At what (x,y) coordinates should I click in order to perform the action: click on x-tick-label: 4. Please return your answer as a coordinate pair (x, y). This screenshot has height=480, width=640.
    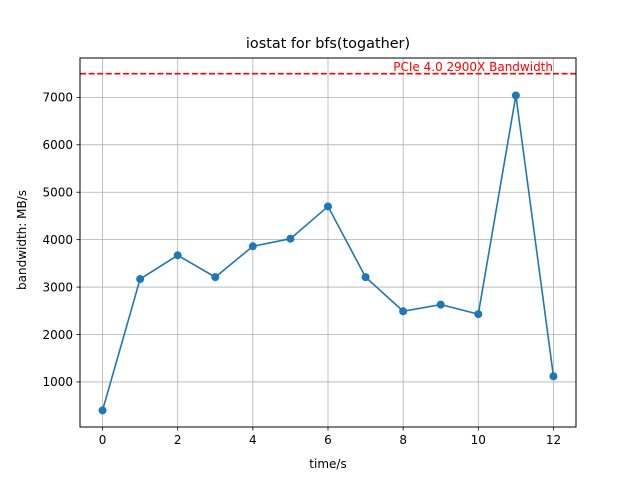
    Looking at the image, I should click on (253, 440).